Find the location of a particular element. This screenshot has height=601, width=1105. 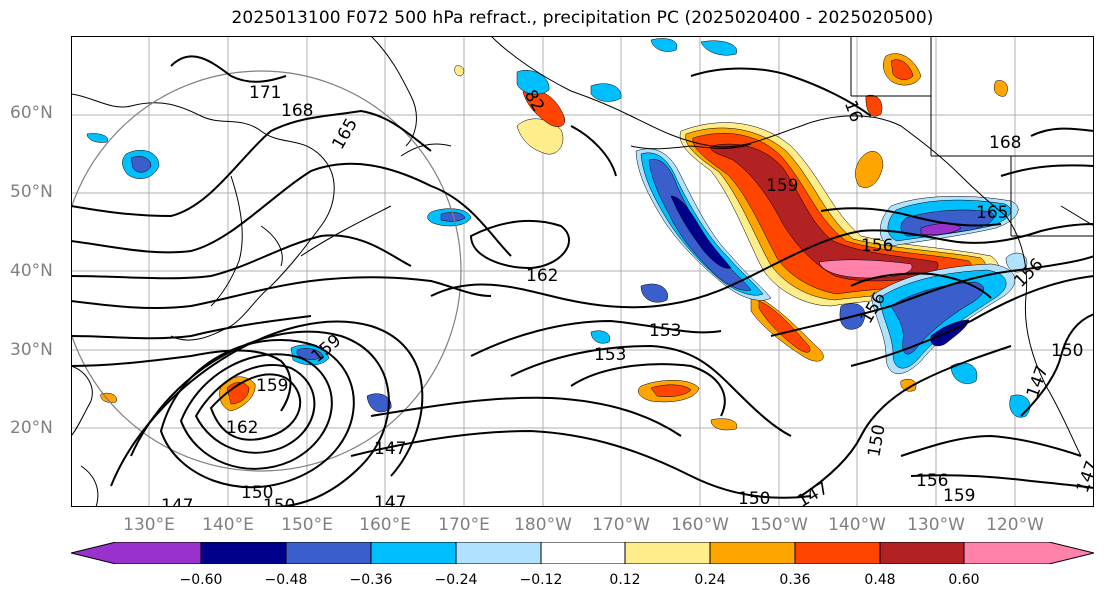

lat-label: 30°N is located at coordinates (31, 350).